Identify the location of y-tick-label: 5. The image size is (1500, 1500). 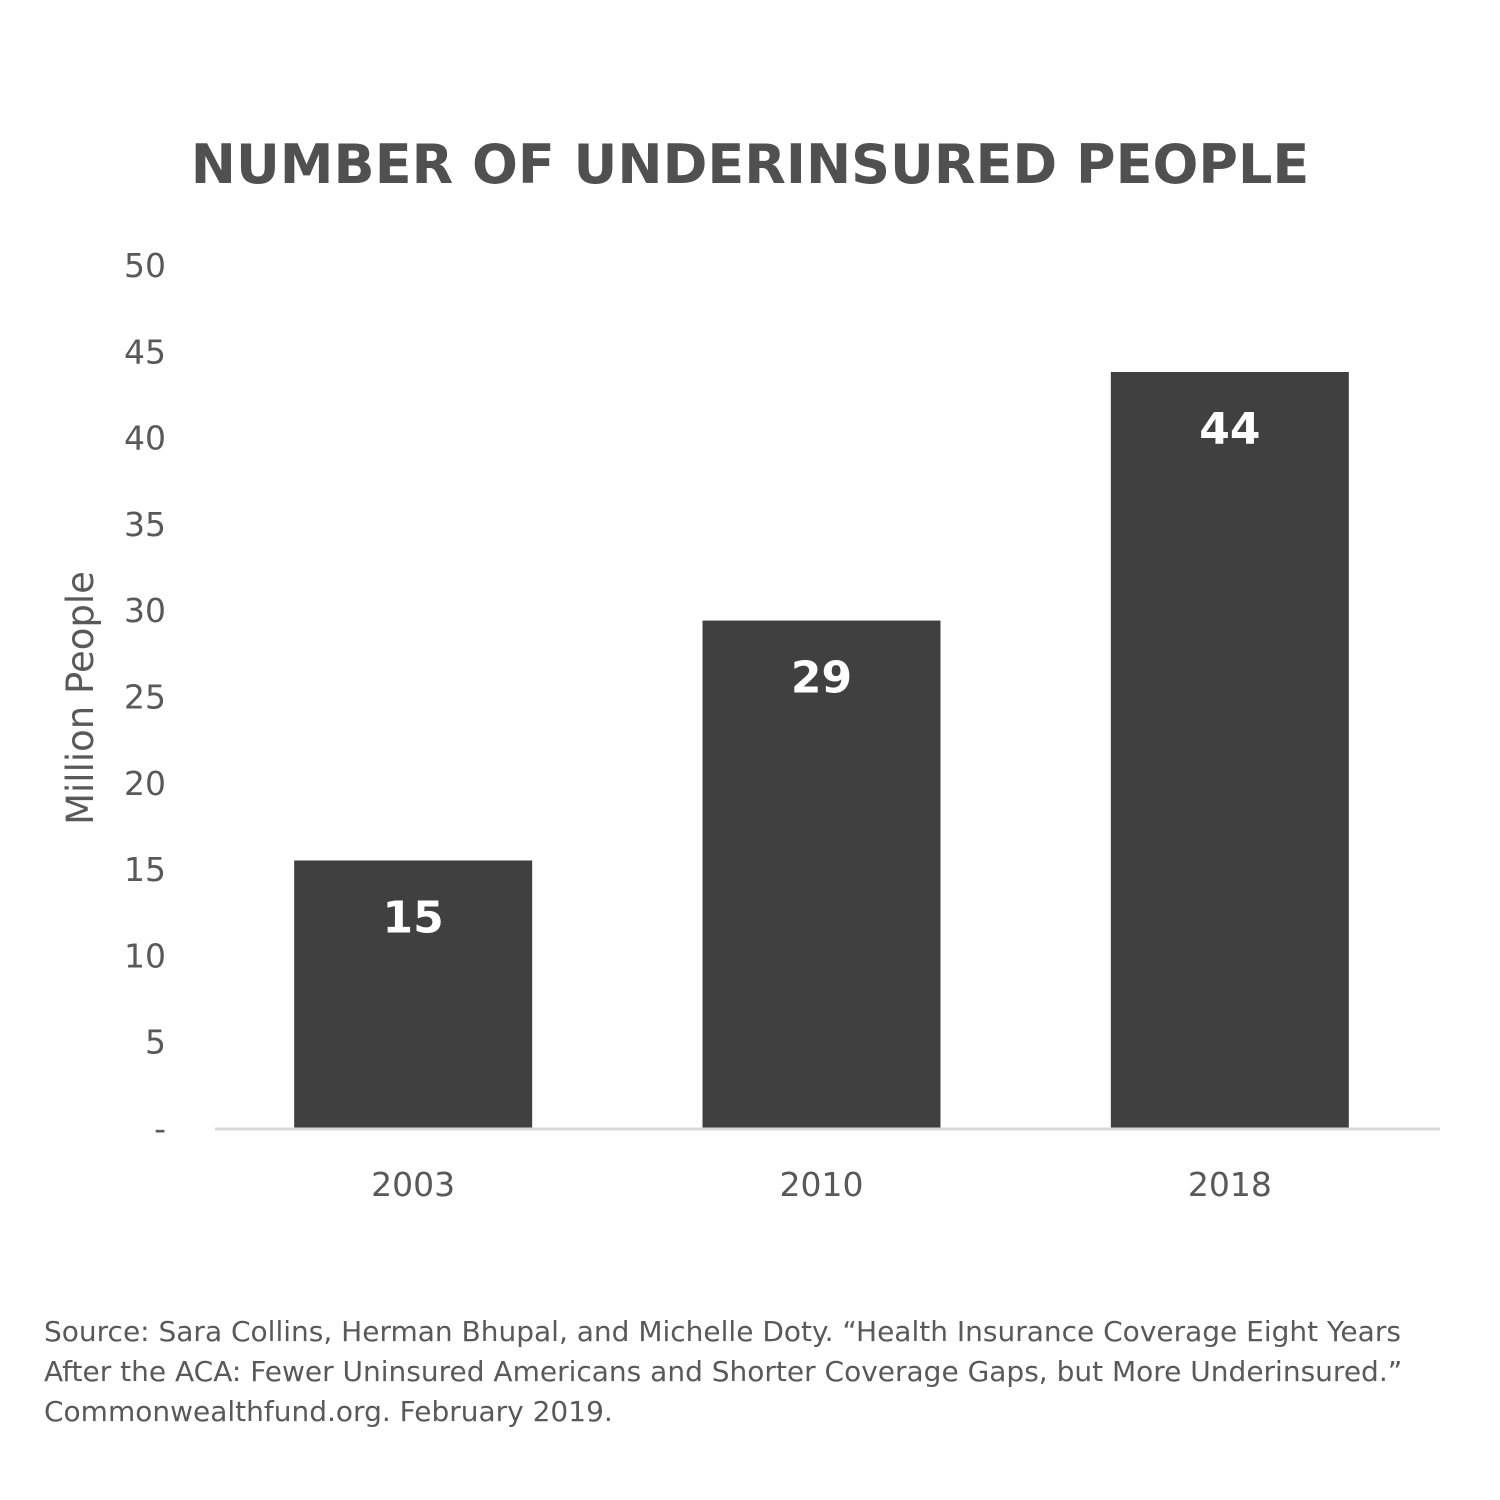
(155, 1042).